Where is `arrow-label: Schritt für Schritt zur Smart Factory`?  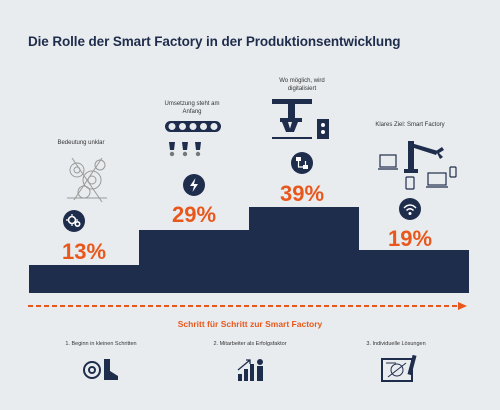
arrow-label: Schritt für Schritt zur Smart Factory is located at coordinates (250, 324).